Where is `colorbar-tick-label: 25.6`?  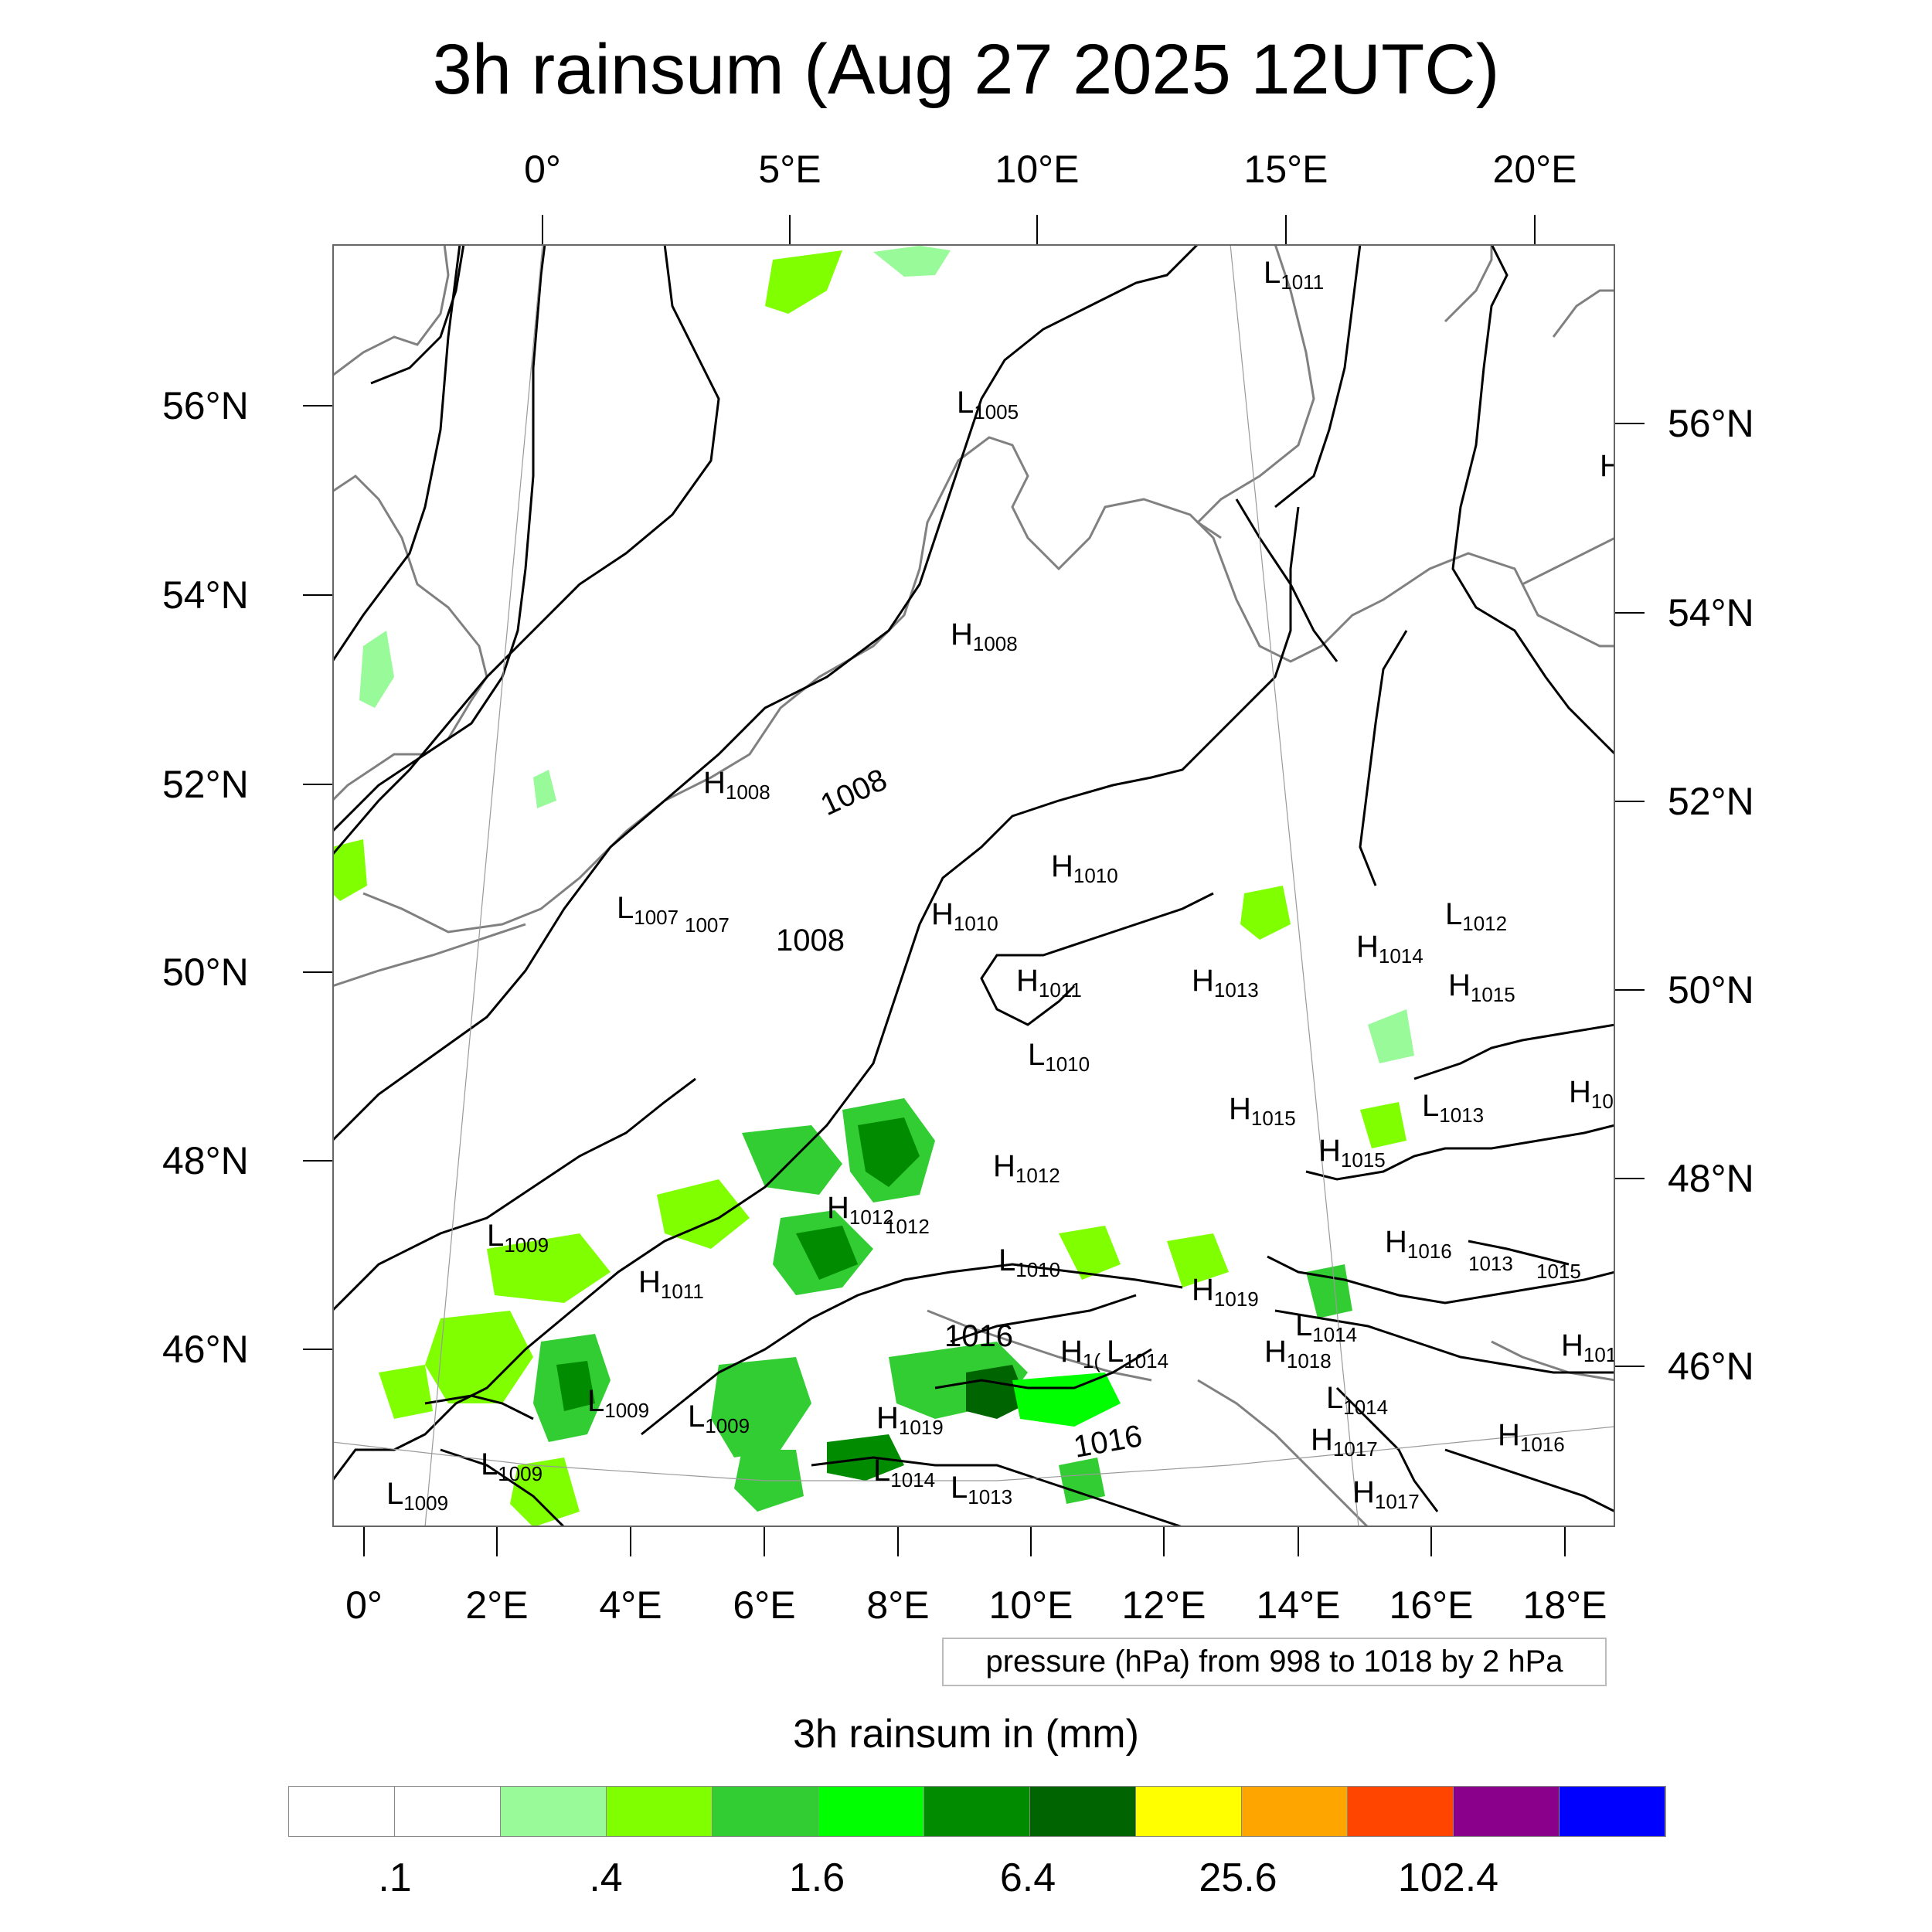 colorbar-tick-label: 25.6 is located at coordinates (1238, 1878).